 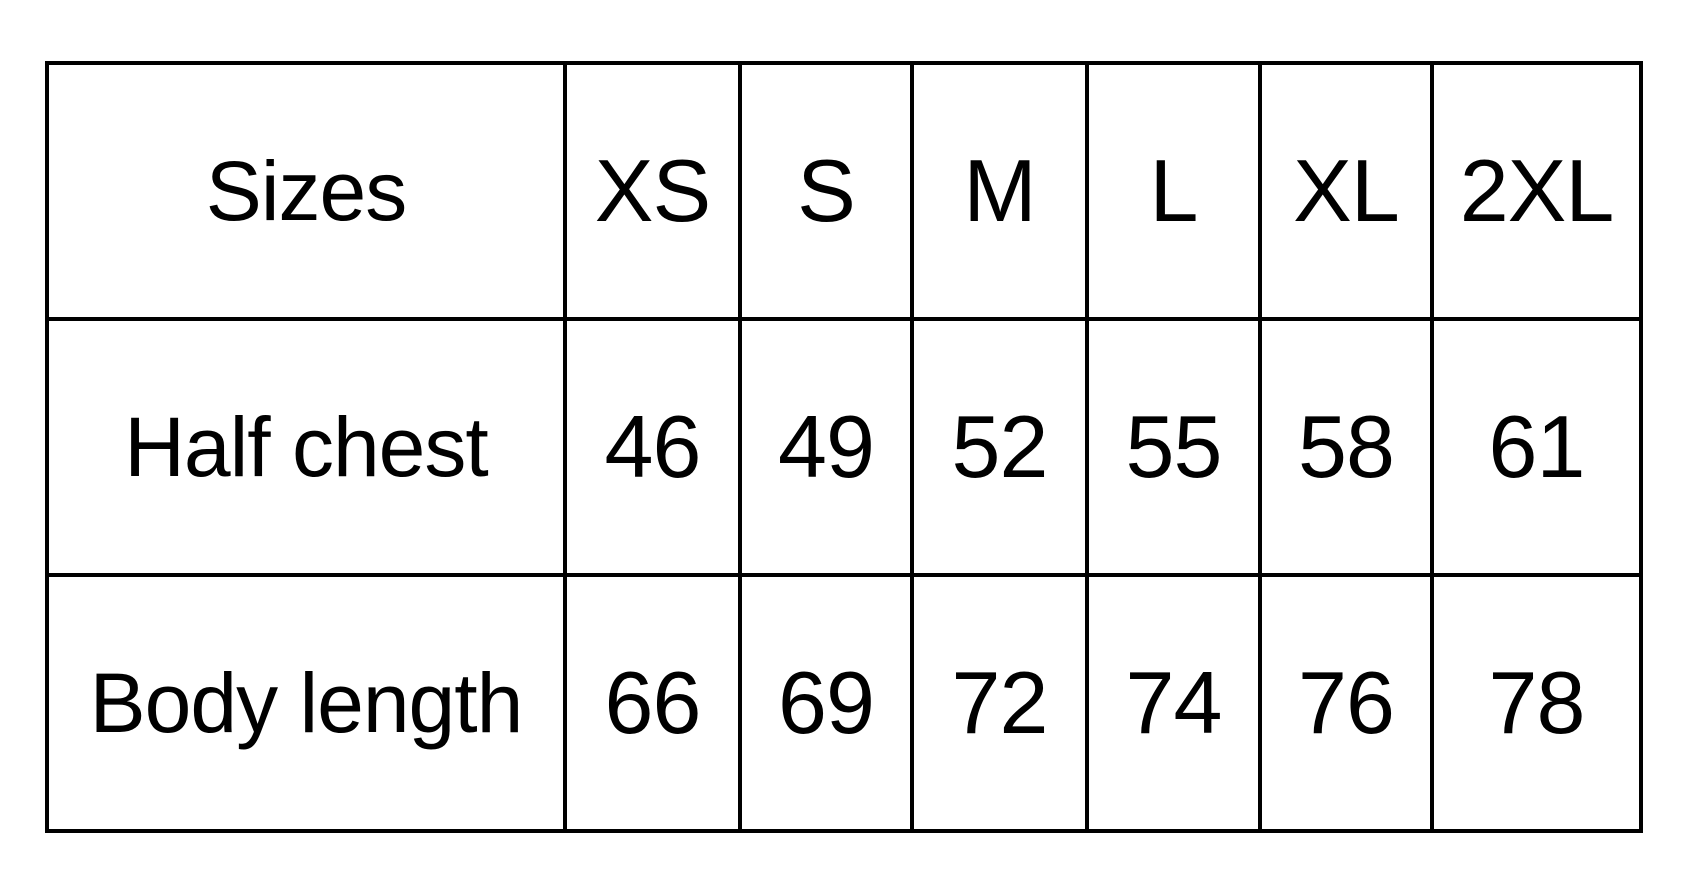 I want to click on header-cell: 2XL, so click(x=1536, y=191).